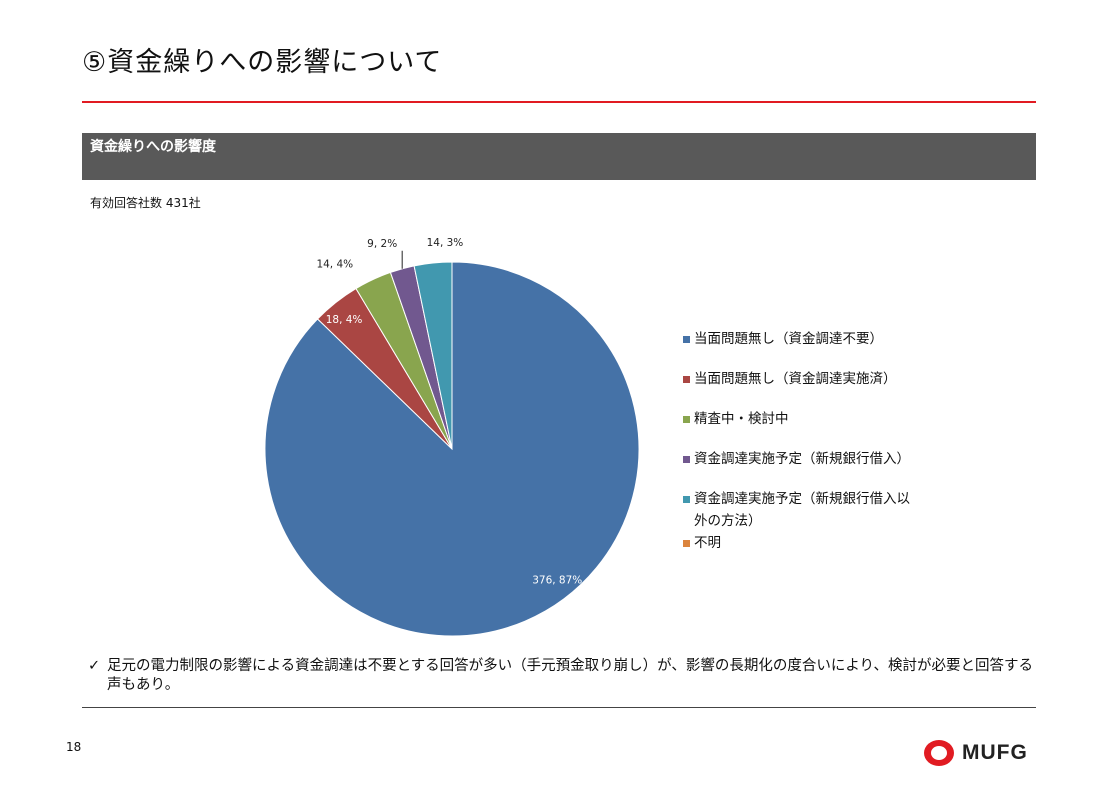 The image size is (1115, 789). I want to click on legend-item: 資金調達実施予定（新規銀行借入以, so click(808, 499).